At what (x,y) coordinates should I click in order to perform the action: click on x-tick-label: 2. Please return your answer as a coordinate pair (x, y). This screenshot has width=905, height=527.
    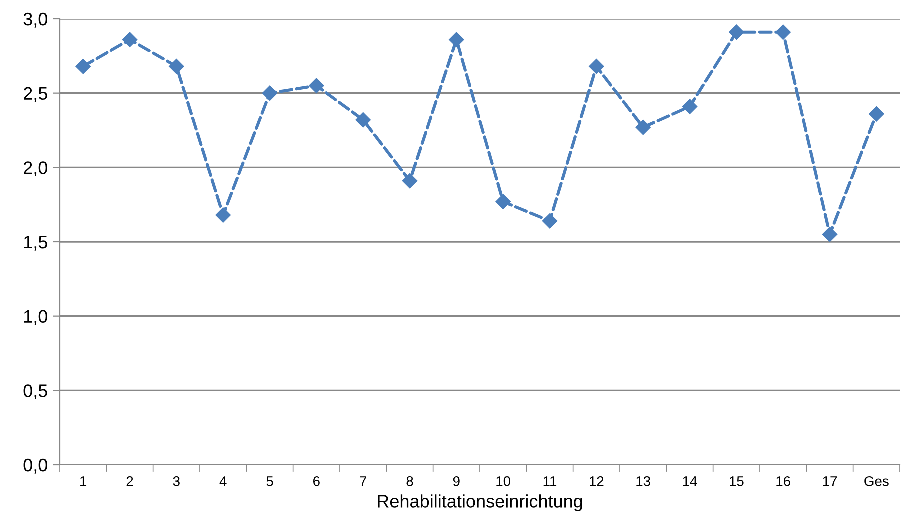
    Looking at the image, I should click on (130, 481).